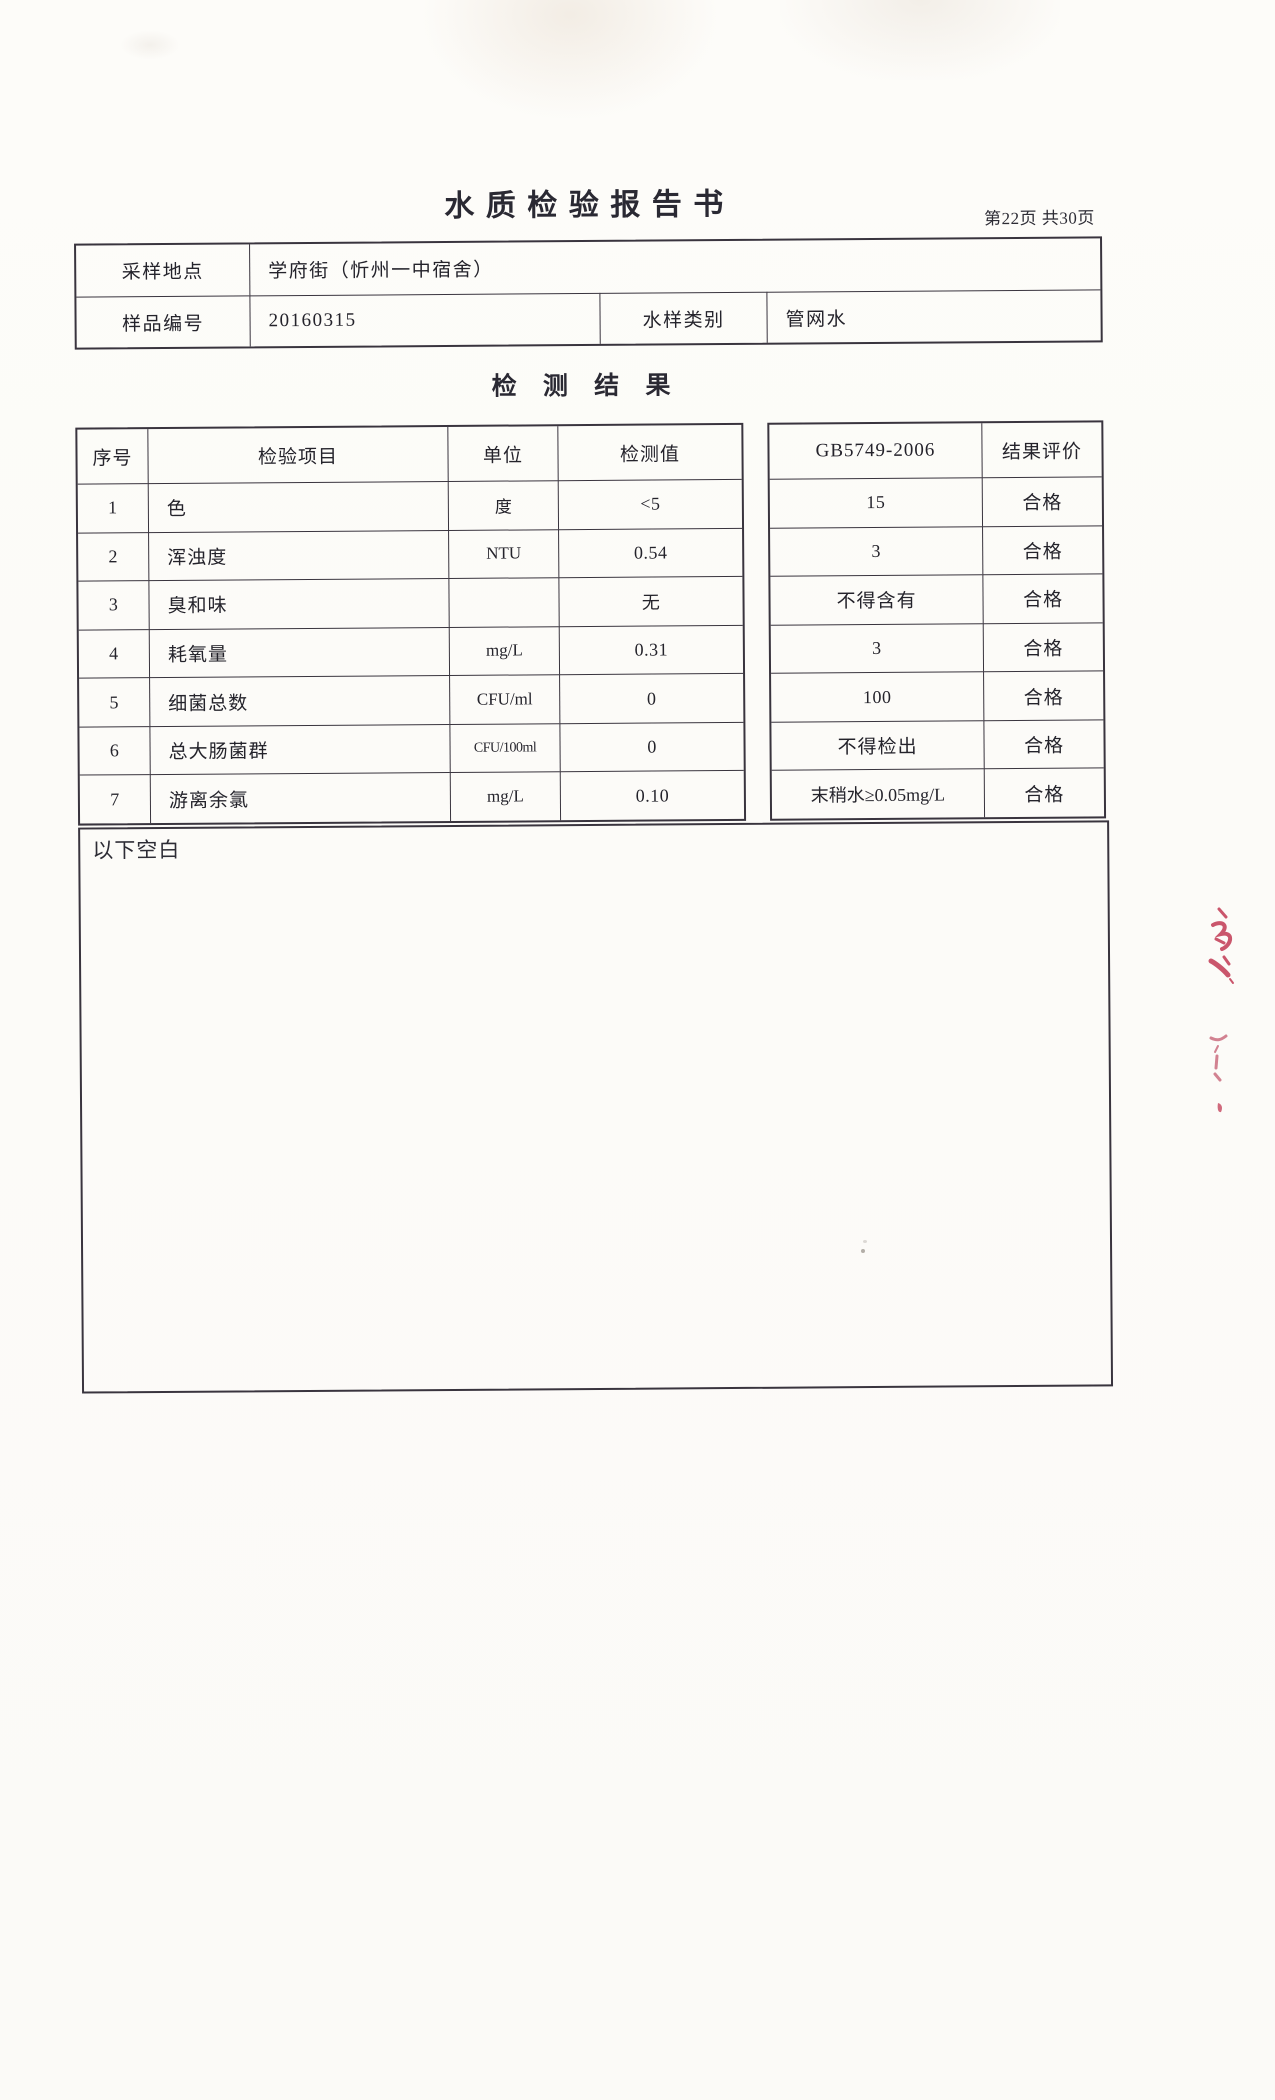  Describe the element at coordinates (502, 453) in the screenshot. I see `col-header-unit: 单位` at that location.